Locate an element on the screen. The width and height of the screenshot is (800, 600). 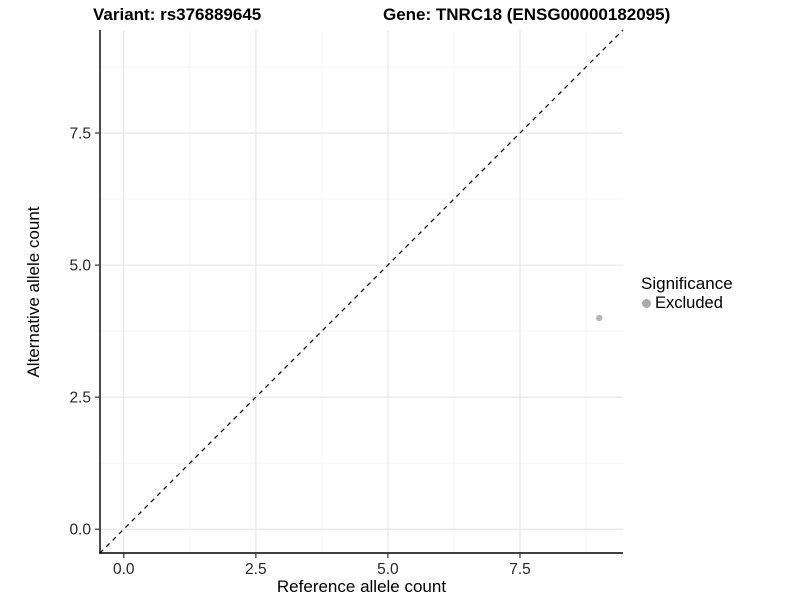
legend-point-icon is located at coordinates (646, 303).